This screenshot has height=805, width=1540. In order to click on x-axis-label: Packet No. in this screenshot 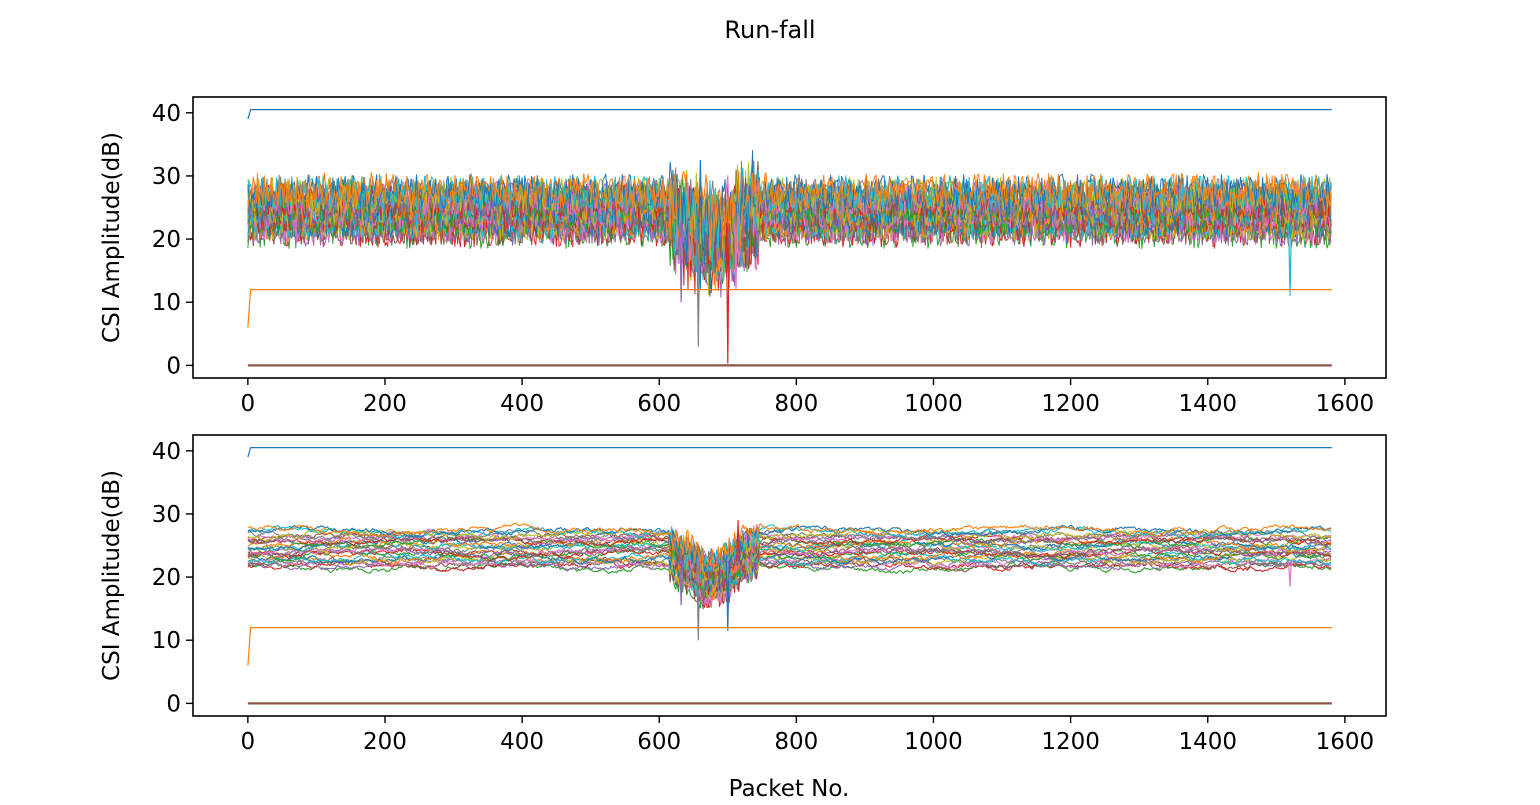, I will do `click(789, 789)`.